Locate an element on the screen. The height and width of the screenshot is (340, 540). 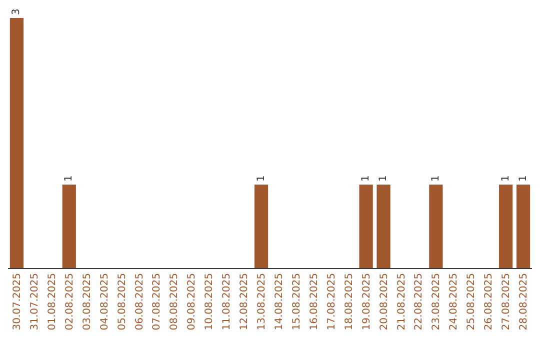
x-tick-label: 21.08.2025 is located at coordinates (402, 301).